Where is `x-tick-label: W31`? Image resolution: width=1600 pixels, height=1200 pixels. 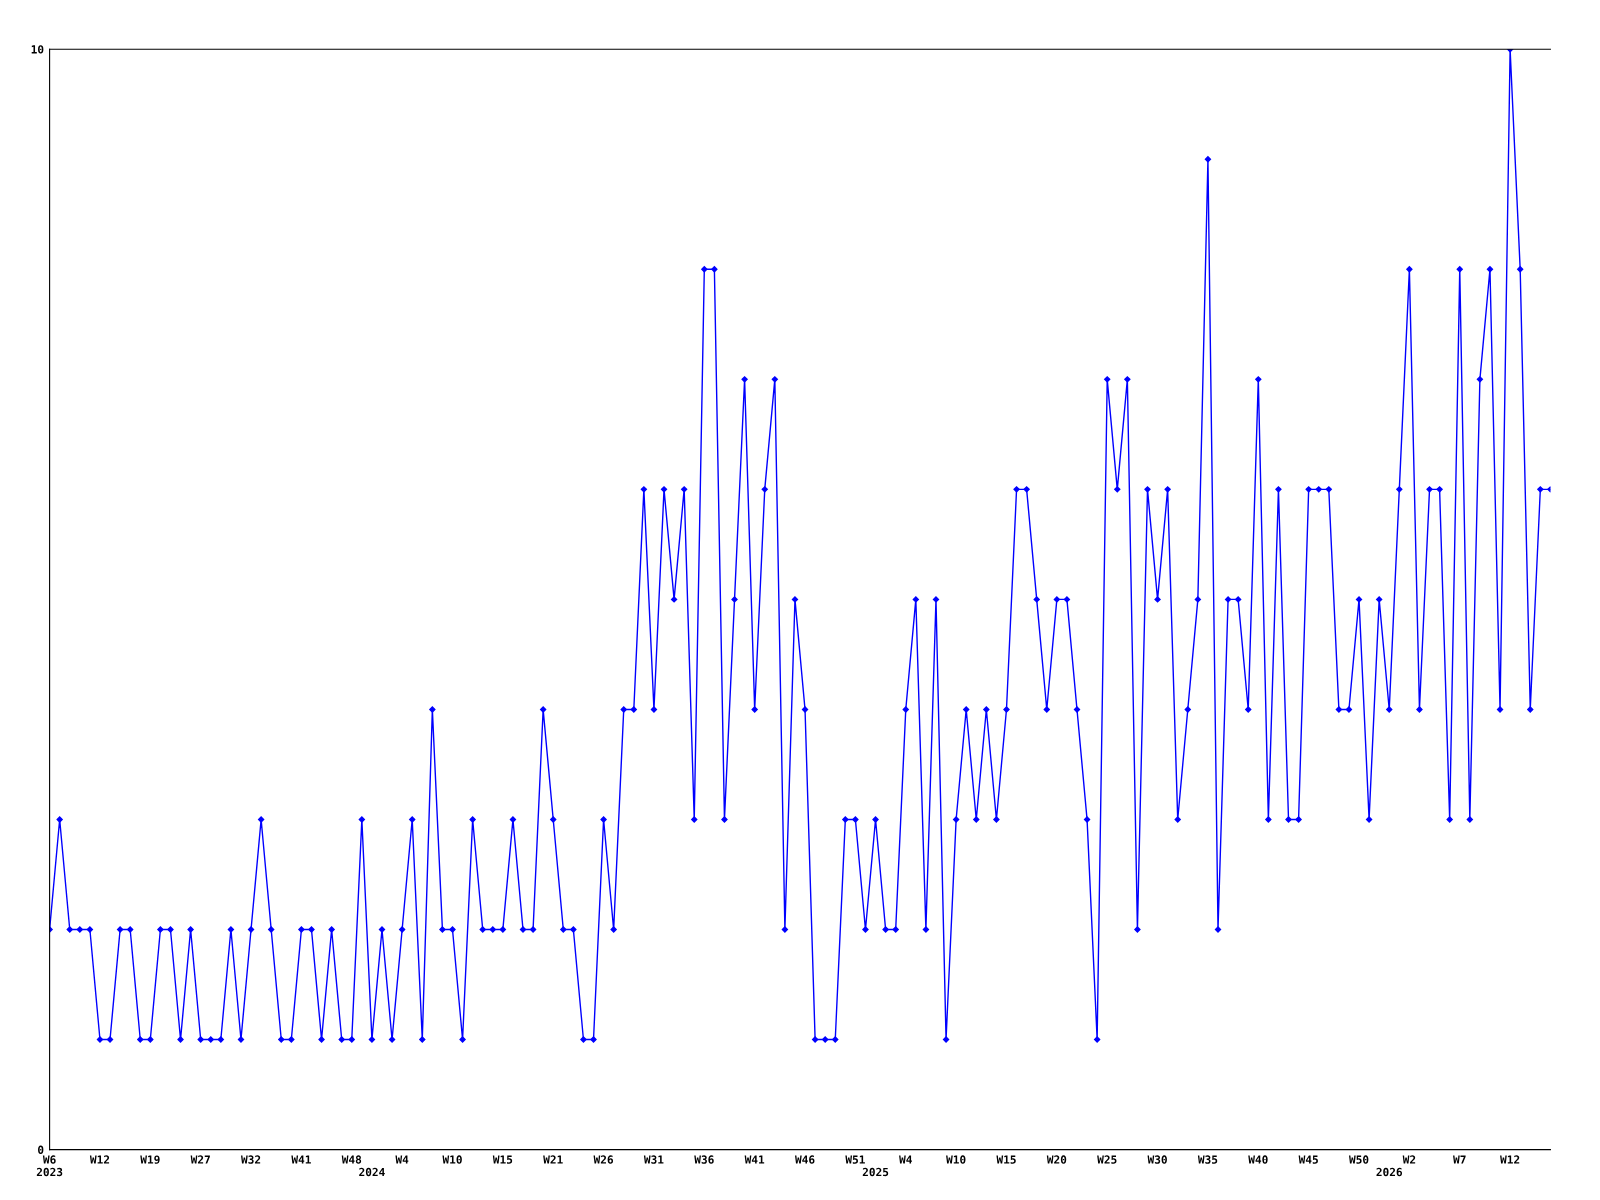
x-tick-label: W31 is located at coordinates (653, 1159).